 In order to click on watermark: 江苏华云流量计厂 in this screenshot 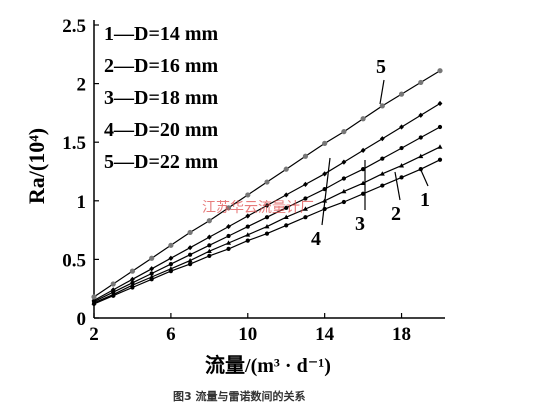, I will do `click(258, 208)`.